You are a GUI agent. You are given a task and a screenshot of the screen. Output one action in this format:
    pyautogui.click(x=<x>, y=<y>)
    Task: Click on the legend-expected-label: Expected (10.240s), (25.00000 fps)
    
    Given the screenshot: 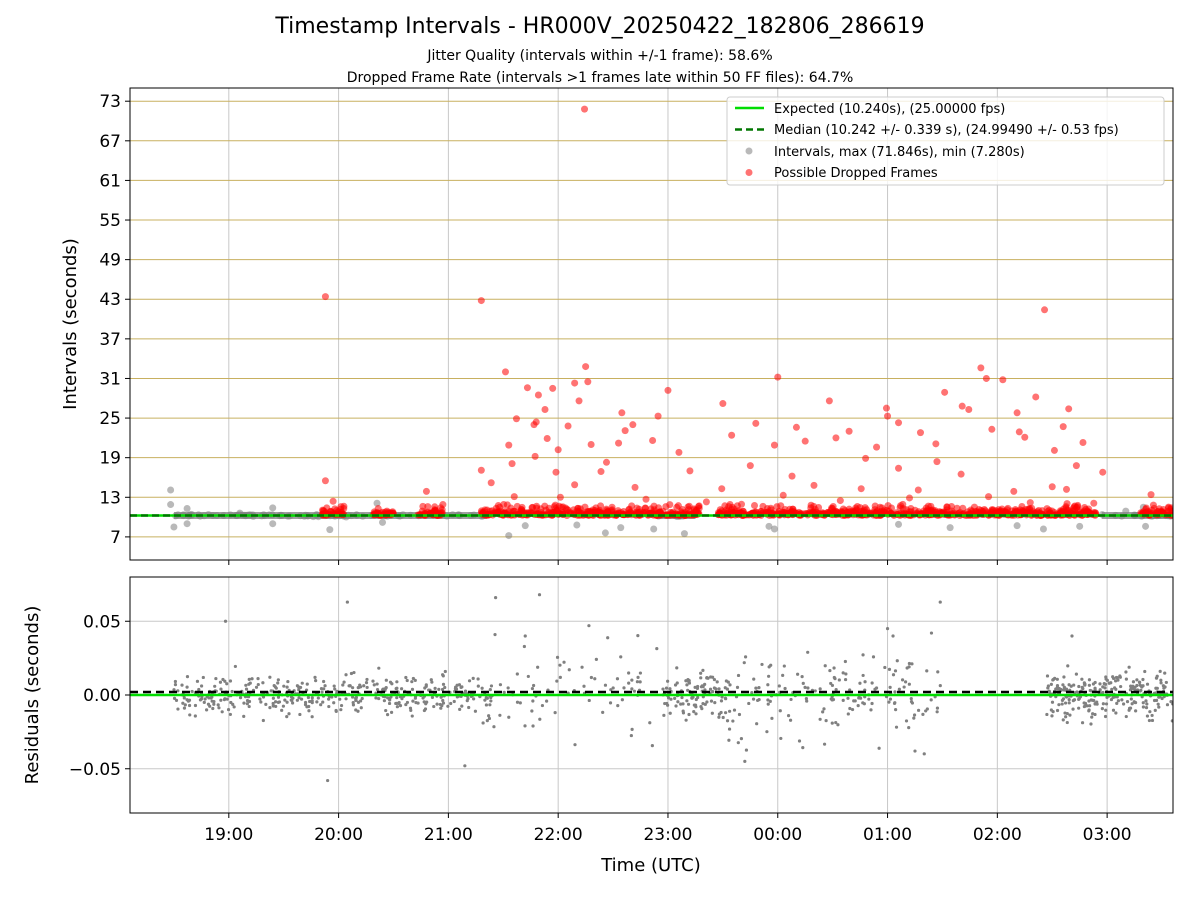 What is the action you would take?
    pyautogui.click(x=889, y=109)
    